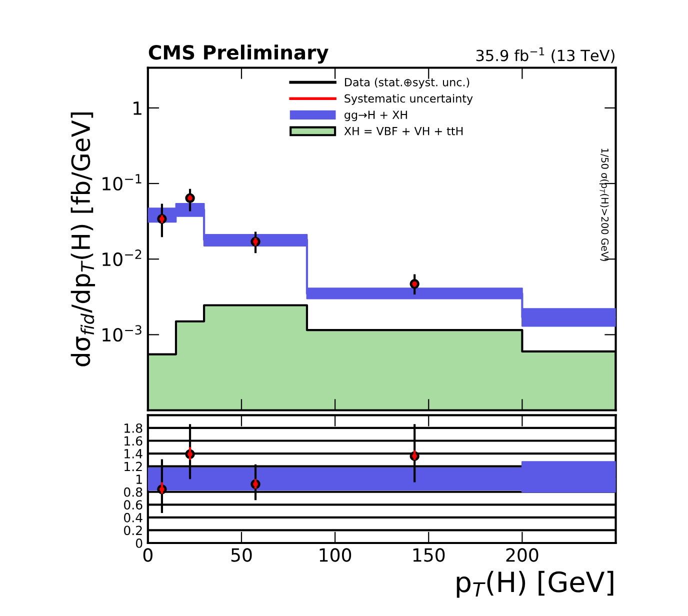  I want to click on chart-title: CMS Preliminary, so click(238, 54).